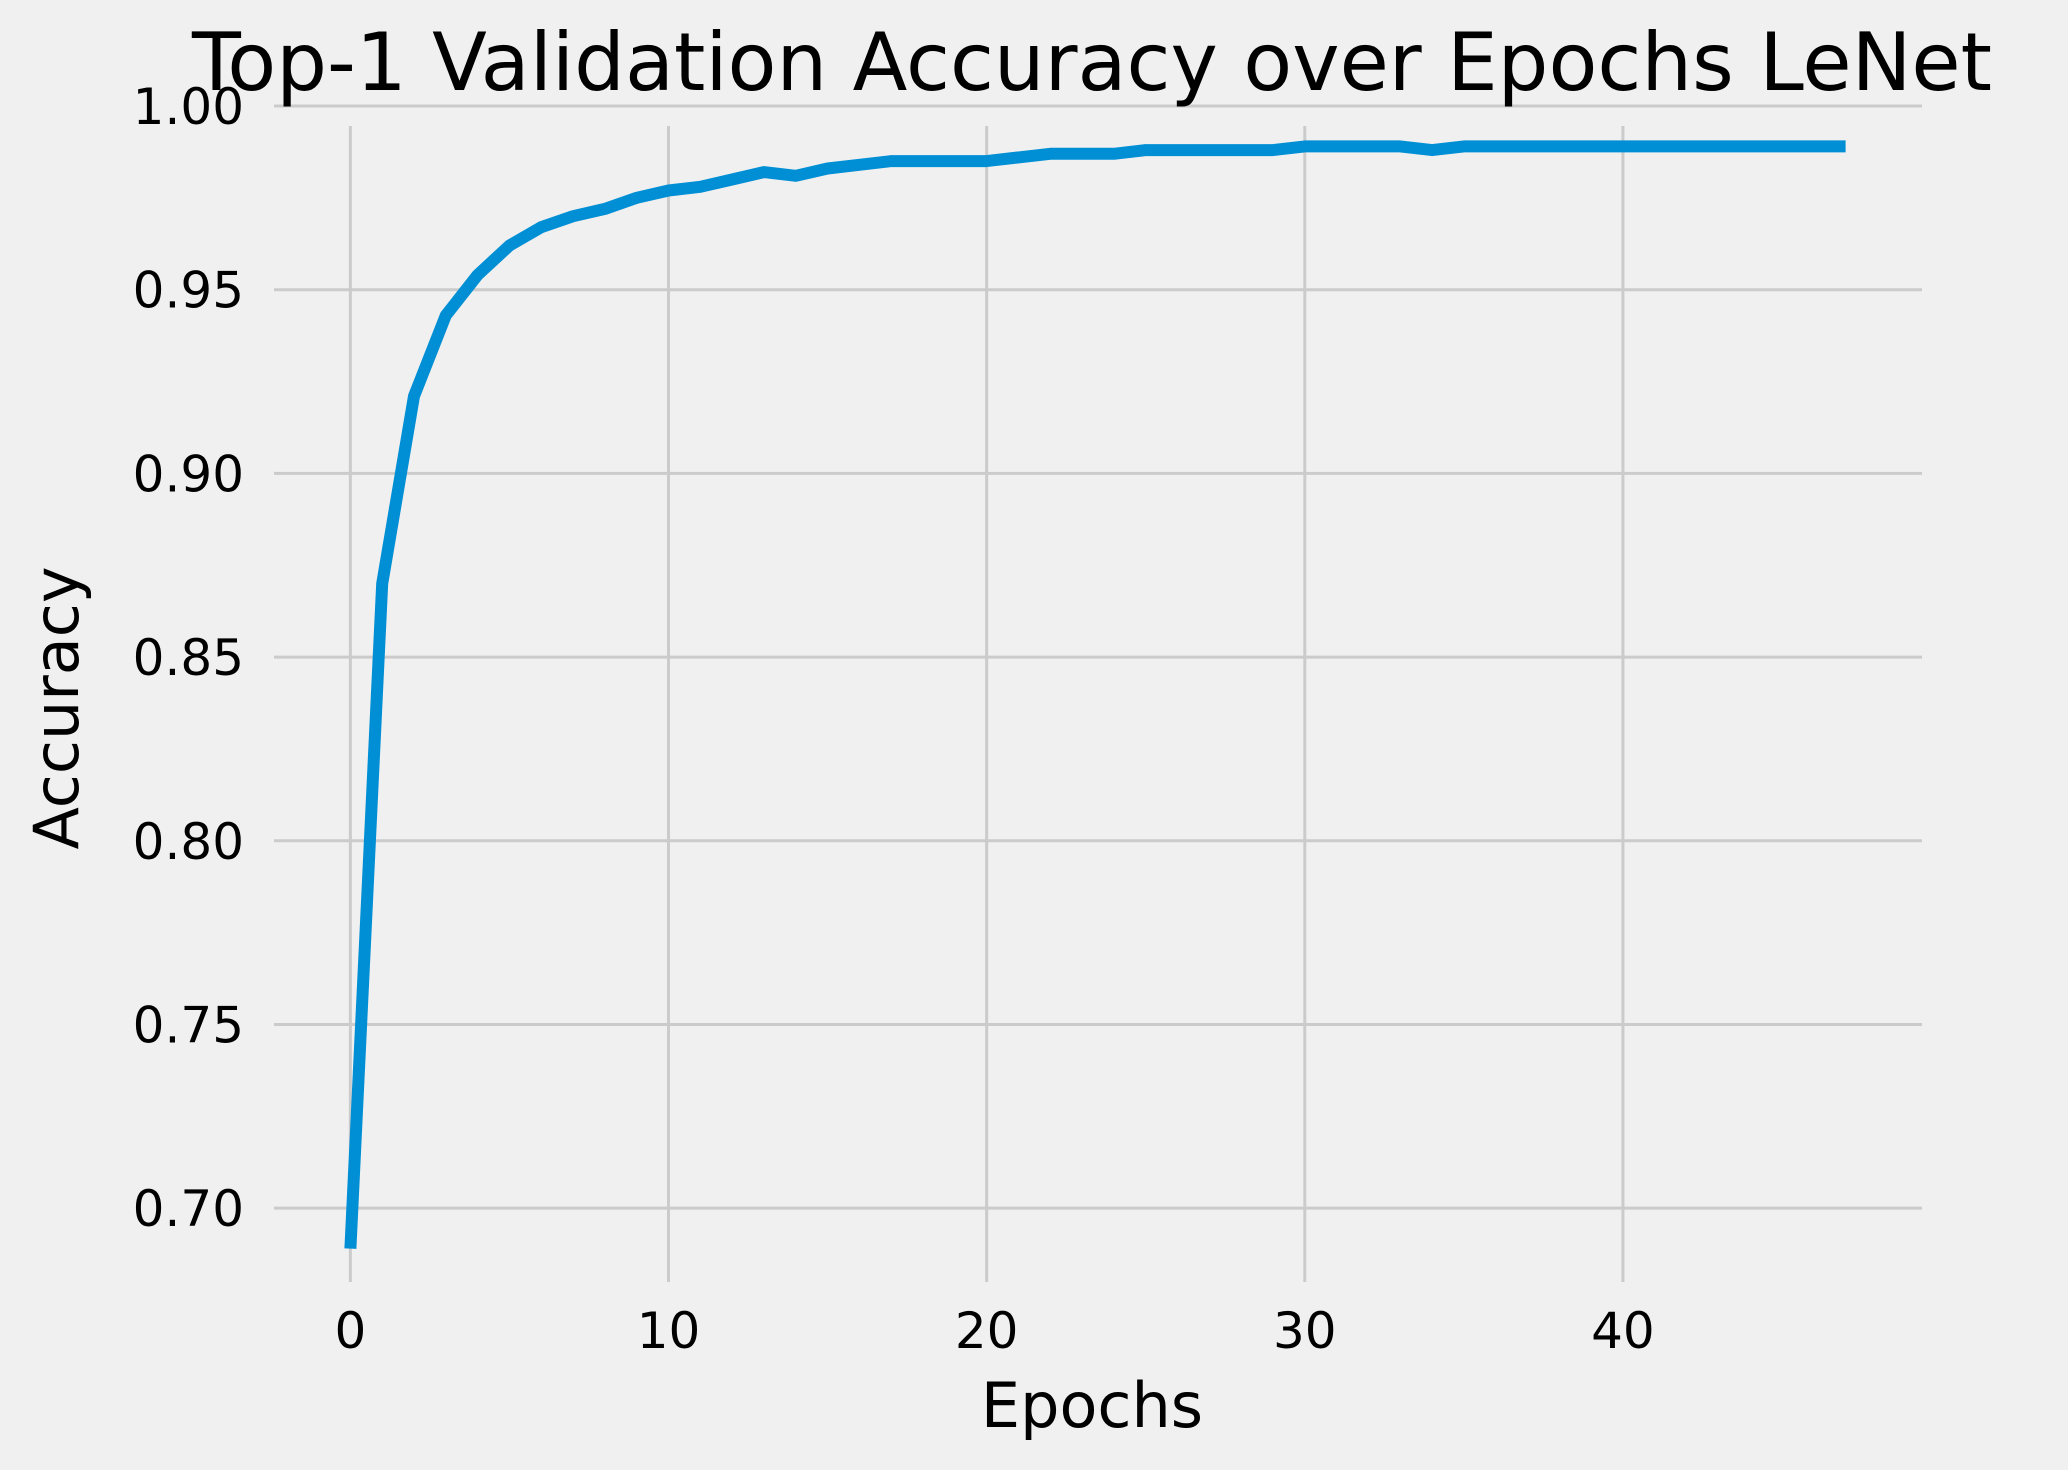 Image resolution: width=2068 pixels, height=1470 pixels. I want to click on y-tick-label: 0.70, so click(188, 1209).